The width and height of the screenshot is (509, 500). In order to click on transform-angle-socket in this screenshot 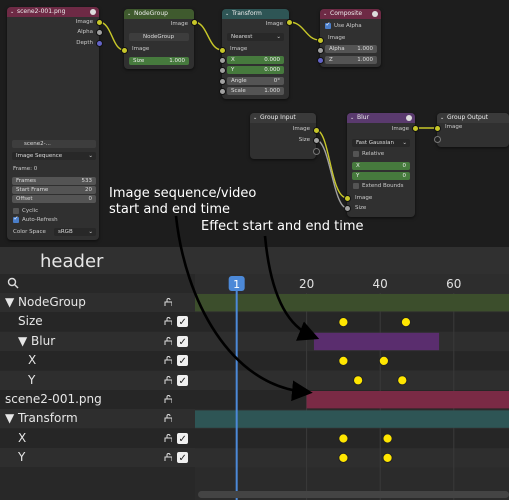, I will do `click(222, 81)`.